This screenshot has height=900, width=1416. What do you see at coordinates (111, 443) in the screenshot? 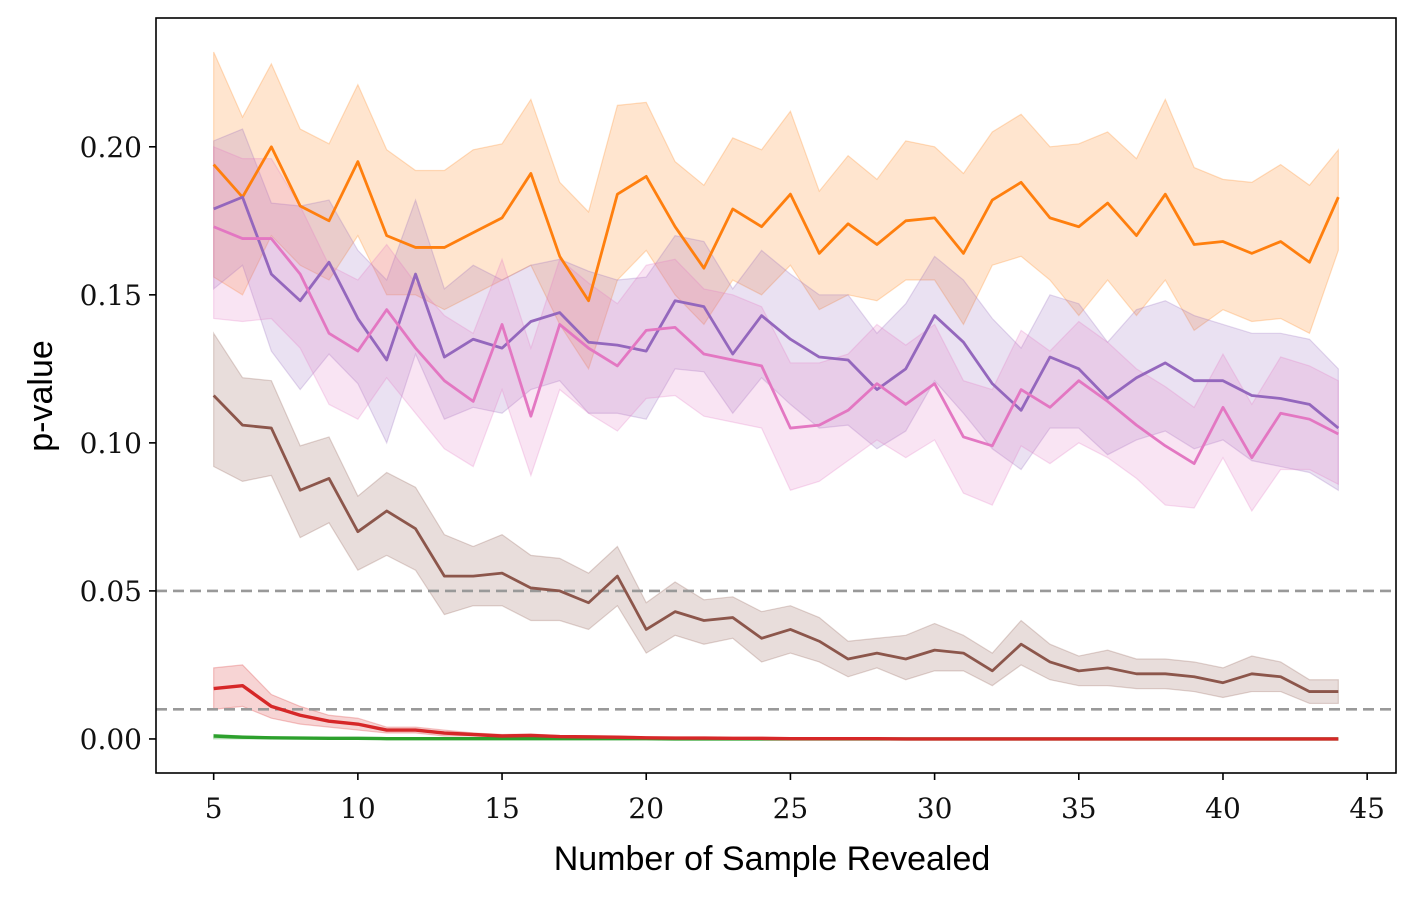
I see `y-tick-label: 0.10` at bounding box center [111, 443].